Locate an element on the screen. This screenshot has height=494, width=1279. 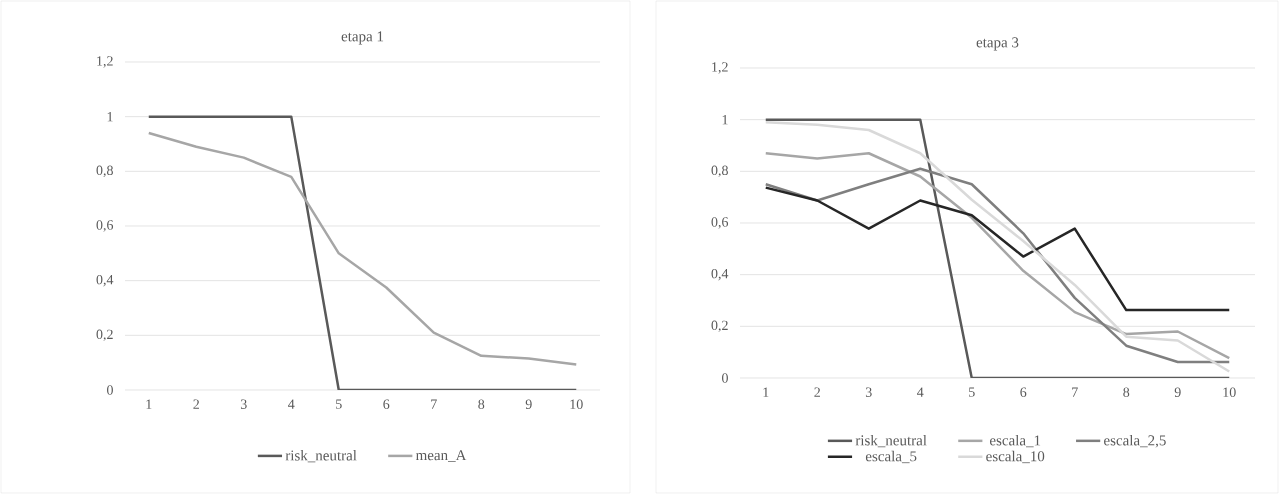
legend-label: mean_A is located at coordinates (441, 456).